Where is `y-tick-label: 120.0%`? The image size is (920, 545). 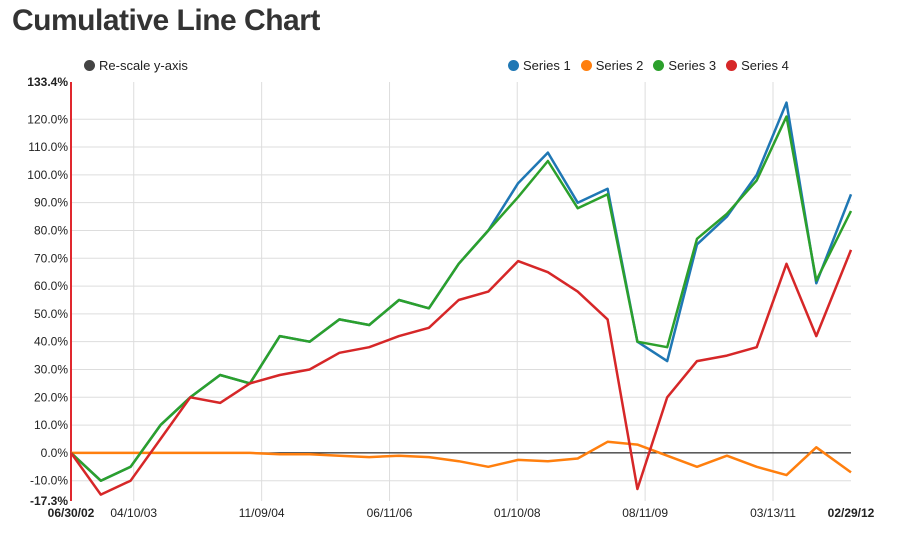 y-tick-label: 120.0% is located at coordinates (47, 119).